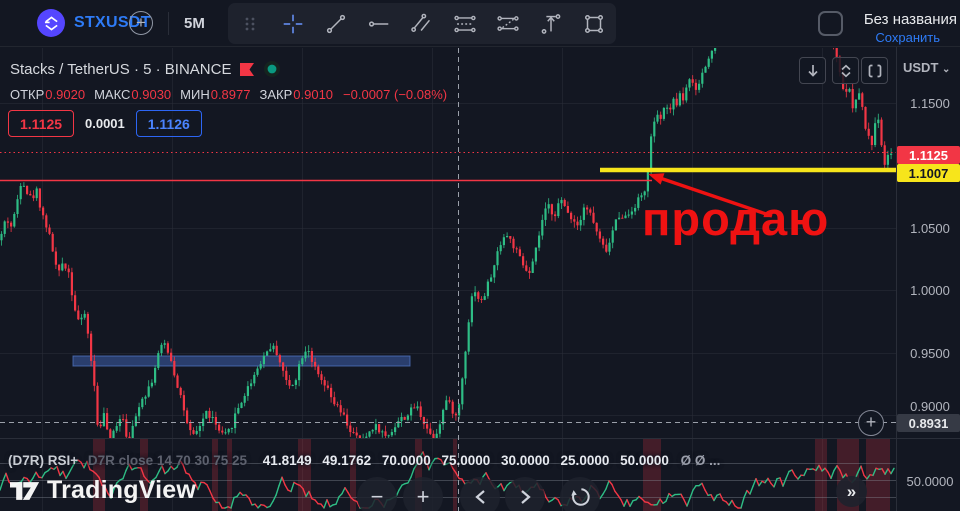 Image resolution: width=960 pixels, height=511 pixels. I want to click on collapse-pane-button, so click(845, 70).